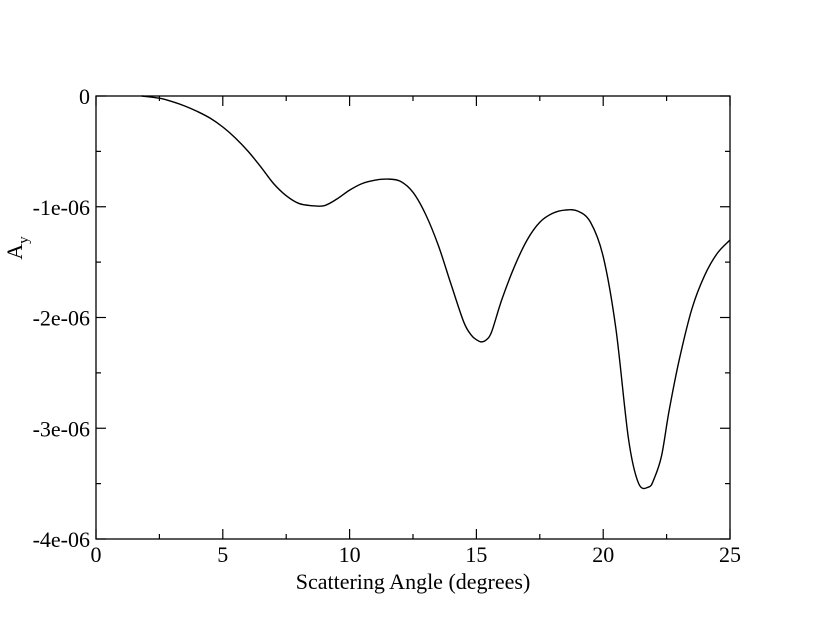 The height and width of the screenshot is (635, 822). What do you see at coordinates (603, 554) in the screenshot?
I see `x-tick-label: 20` at bounding box center [603, 554].